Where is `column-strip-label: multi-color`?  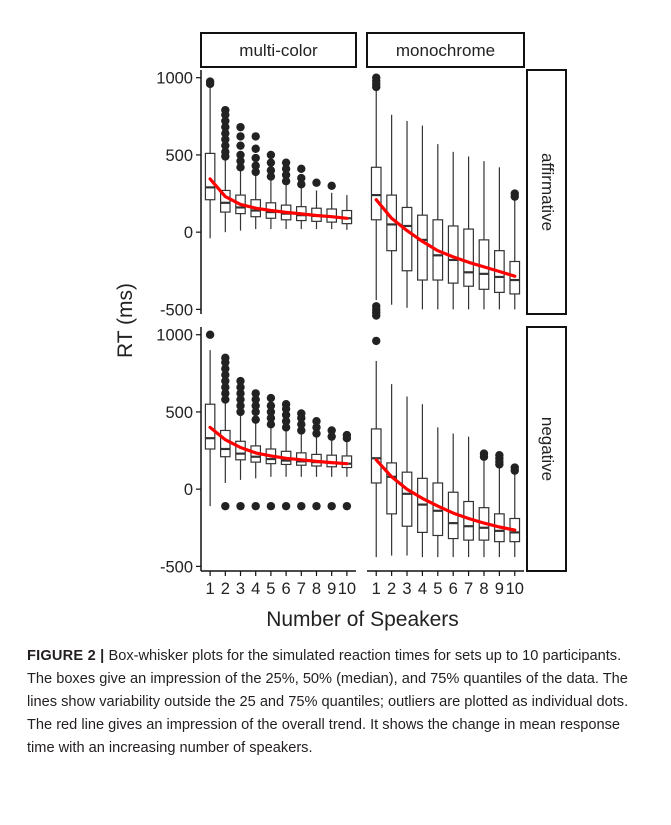 column-strip-label: multi-color is located at coordinates (278, 50).